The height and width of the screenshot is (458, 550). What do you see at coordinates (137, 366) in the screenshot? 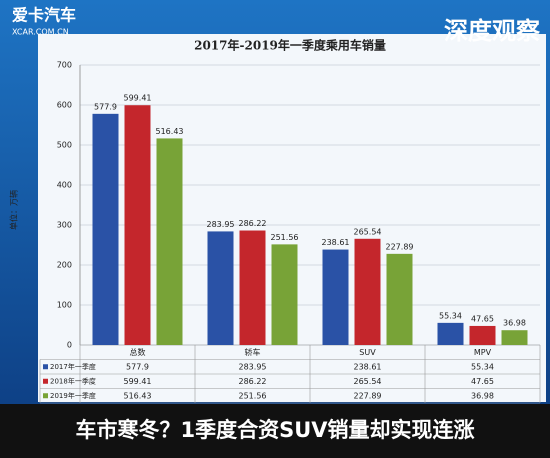
I see `table-cell: 577.9` at bounding box center [137, 366].